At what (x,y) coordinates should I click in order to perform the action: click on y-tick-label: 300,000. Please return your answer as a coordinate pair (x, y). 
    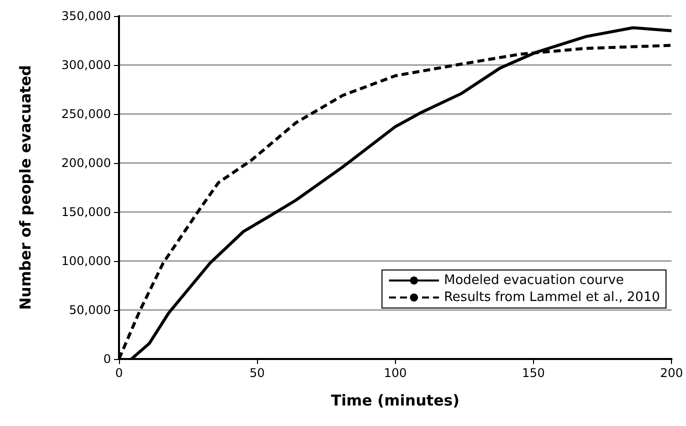
    Looking at the image, I should click on (86, 65).